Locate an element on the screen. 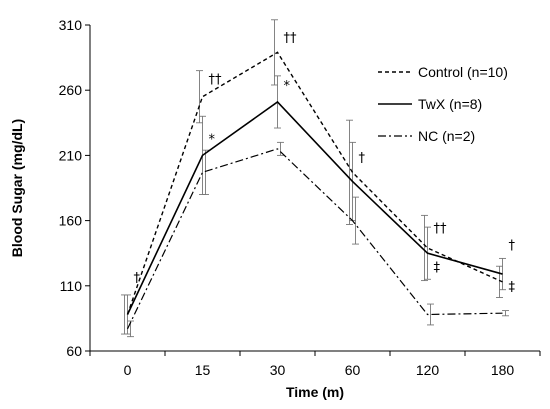  legend-label: TwX (n=8) is located at coordinates (450, 104).